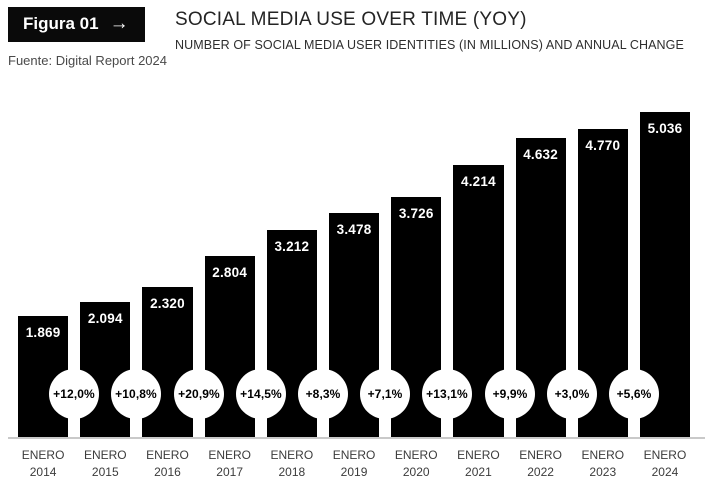  I want to click on bar-value-label: 4.632, so click(540, 154).